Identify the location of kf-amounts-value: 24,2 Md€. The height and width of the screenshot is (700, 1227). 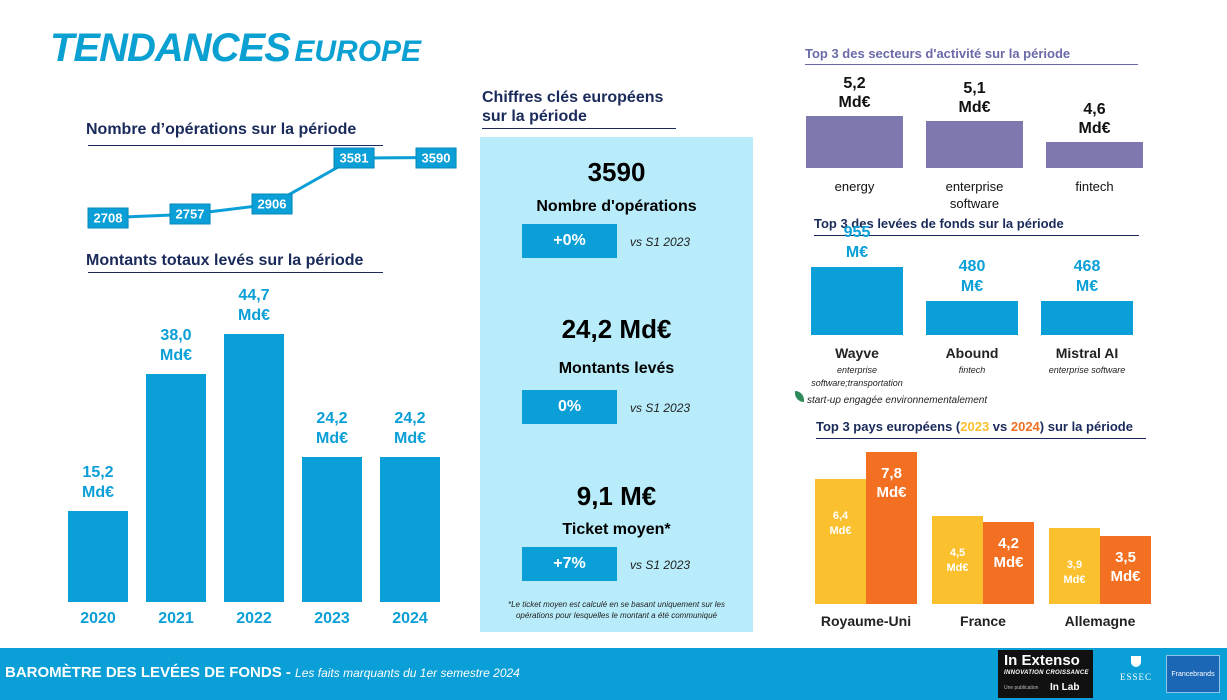
(616, 329).